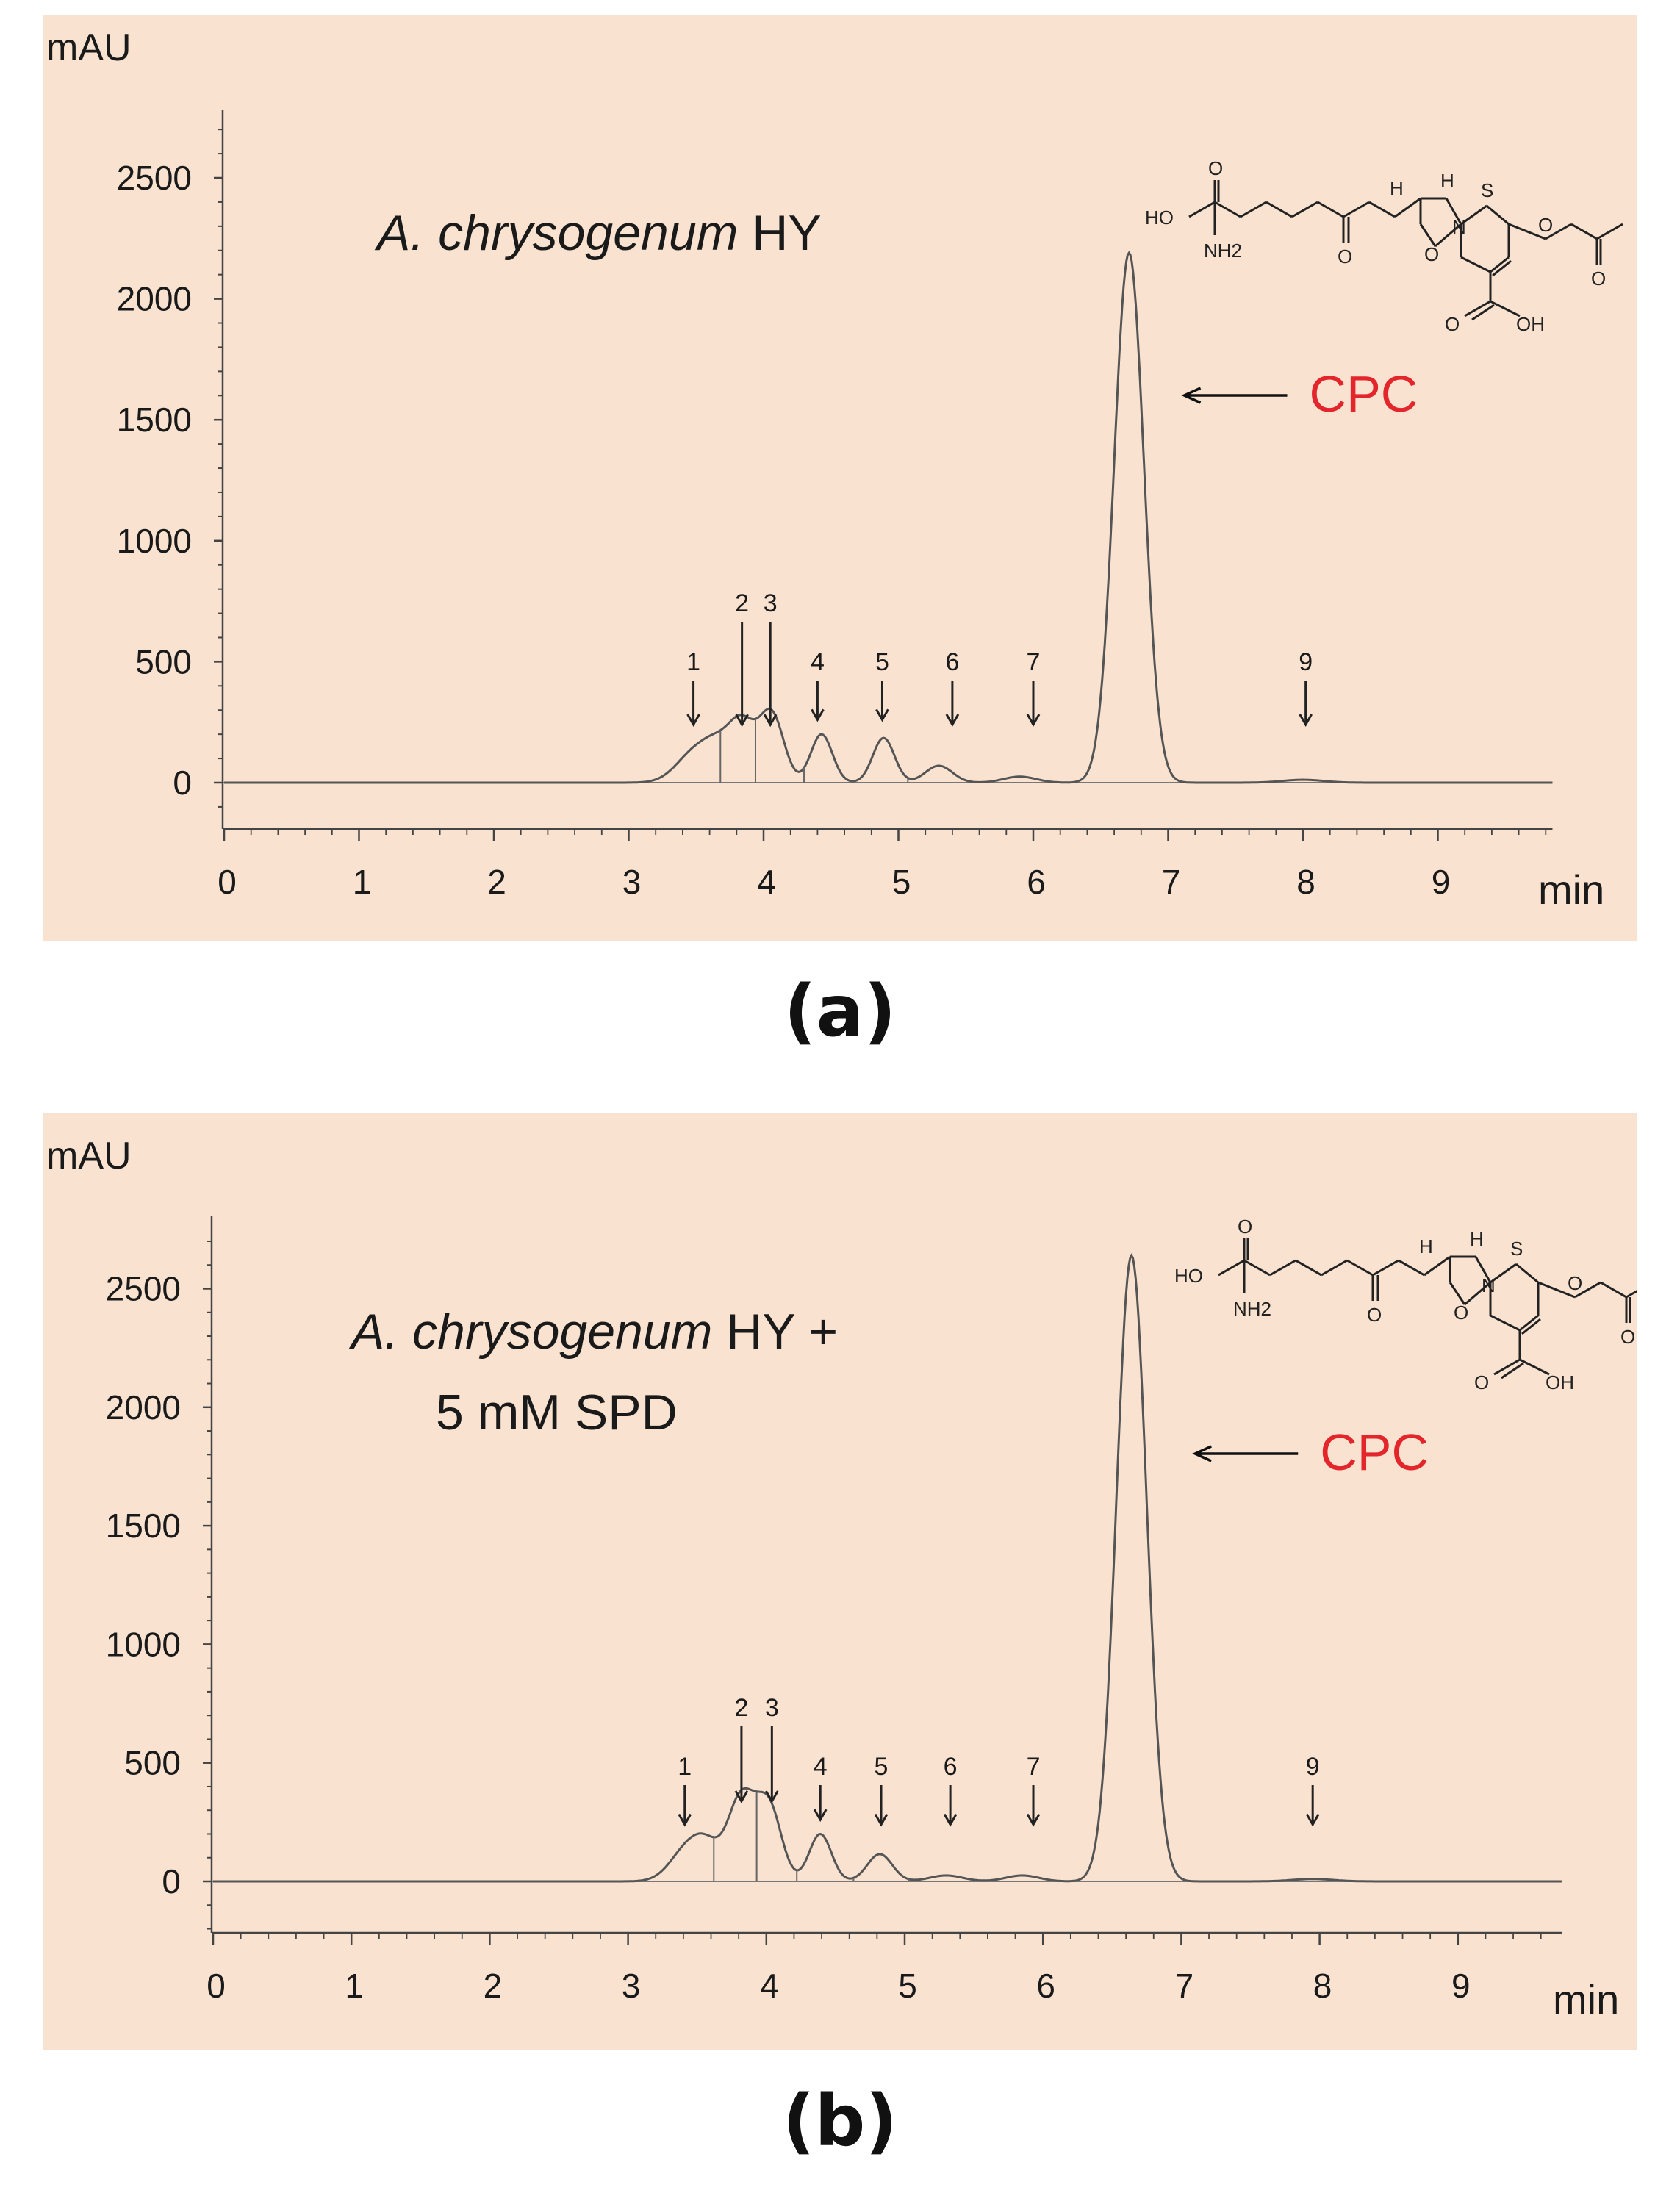 This screenshot has width=1680, height=2193. What do you see at coordinates (632, 882) in the screenshot?
I see `x-tick-label: 3` at bounding box center [632, 882].